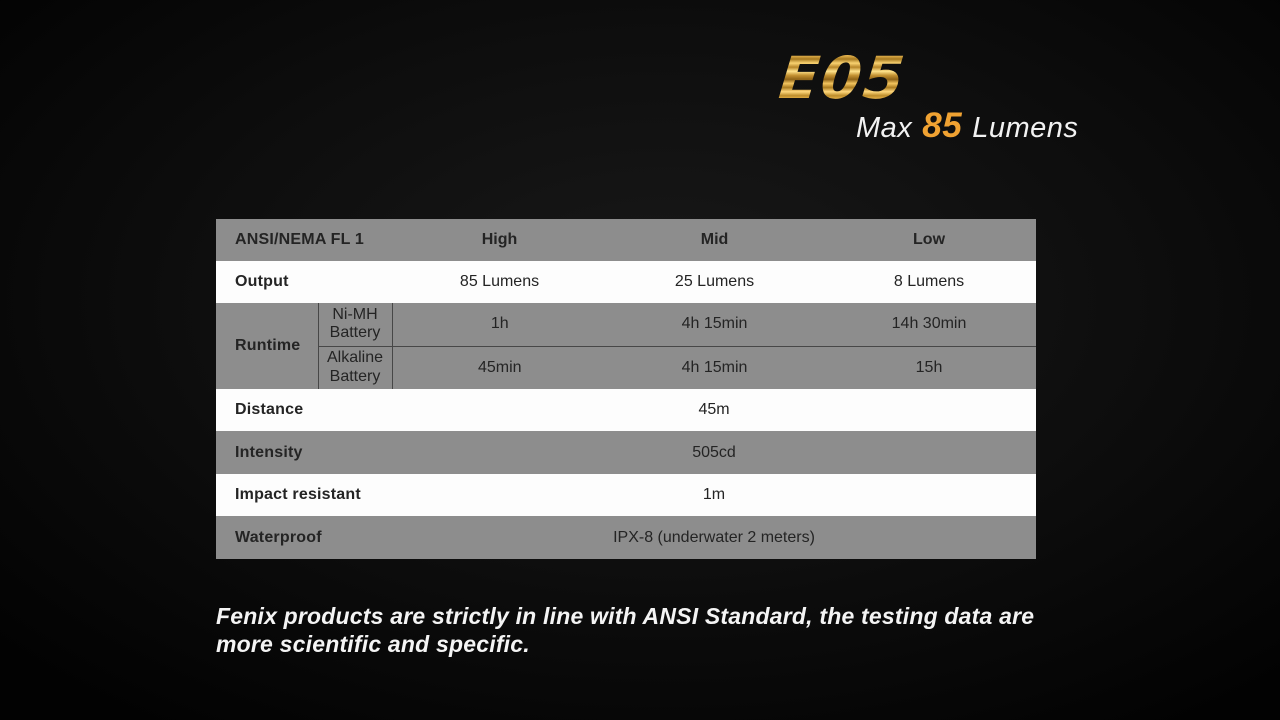 This screenshot has width=1280, height=720. Describe the element at coordinates (715, 282) in the screenshot. I see `output-mid: 25 Lumens` at that location.